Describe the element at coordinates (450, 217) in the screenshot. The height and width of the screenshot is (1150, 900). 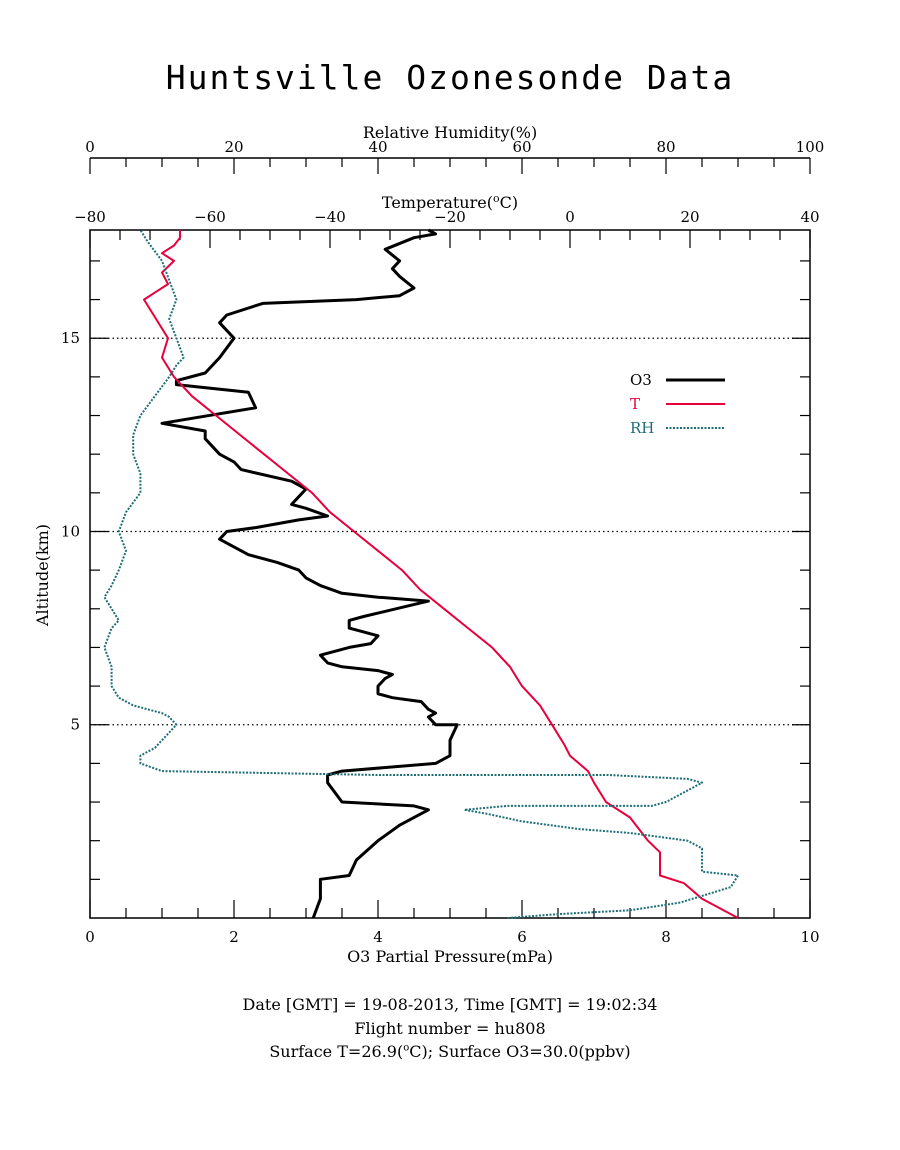
I see `temperature-tick-label: −20` at that location.